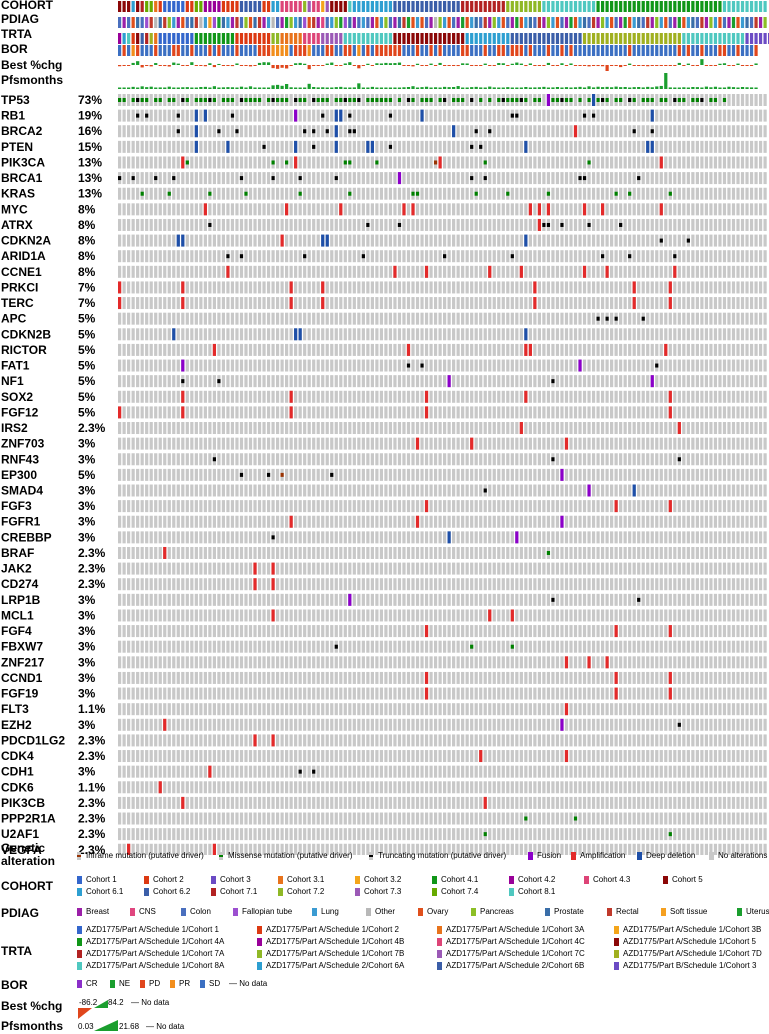 The image size is (769, 1034). Describe the element at coordinates (476, 6) in the screenshot. I see `track-cohort-cell` at that location.